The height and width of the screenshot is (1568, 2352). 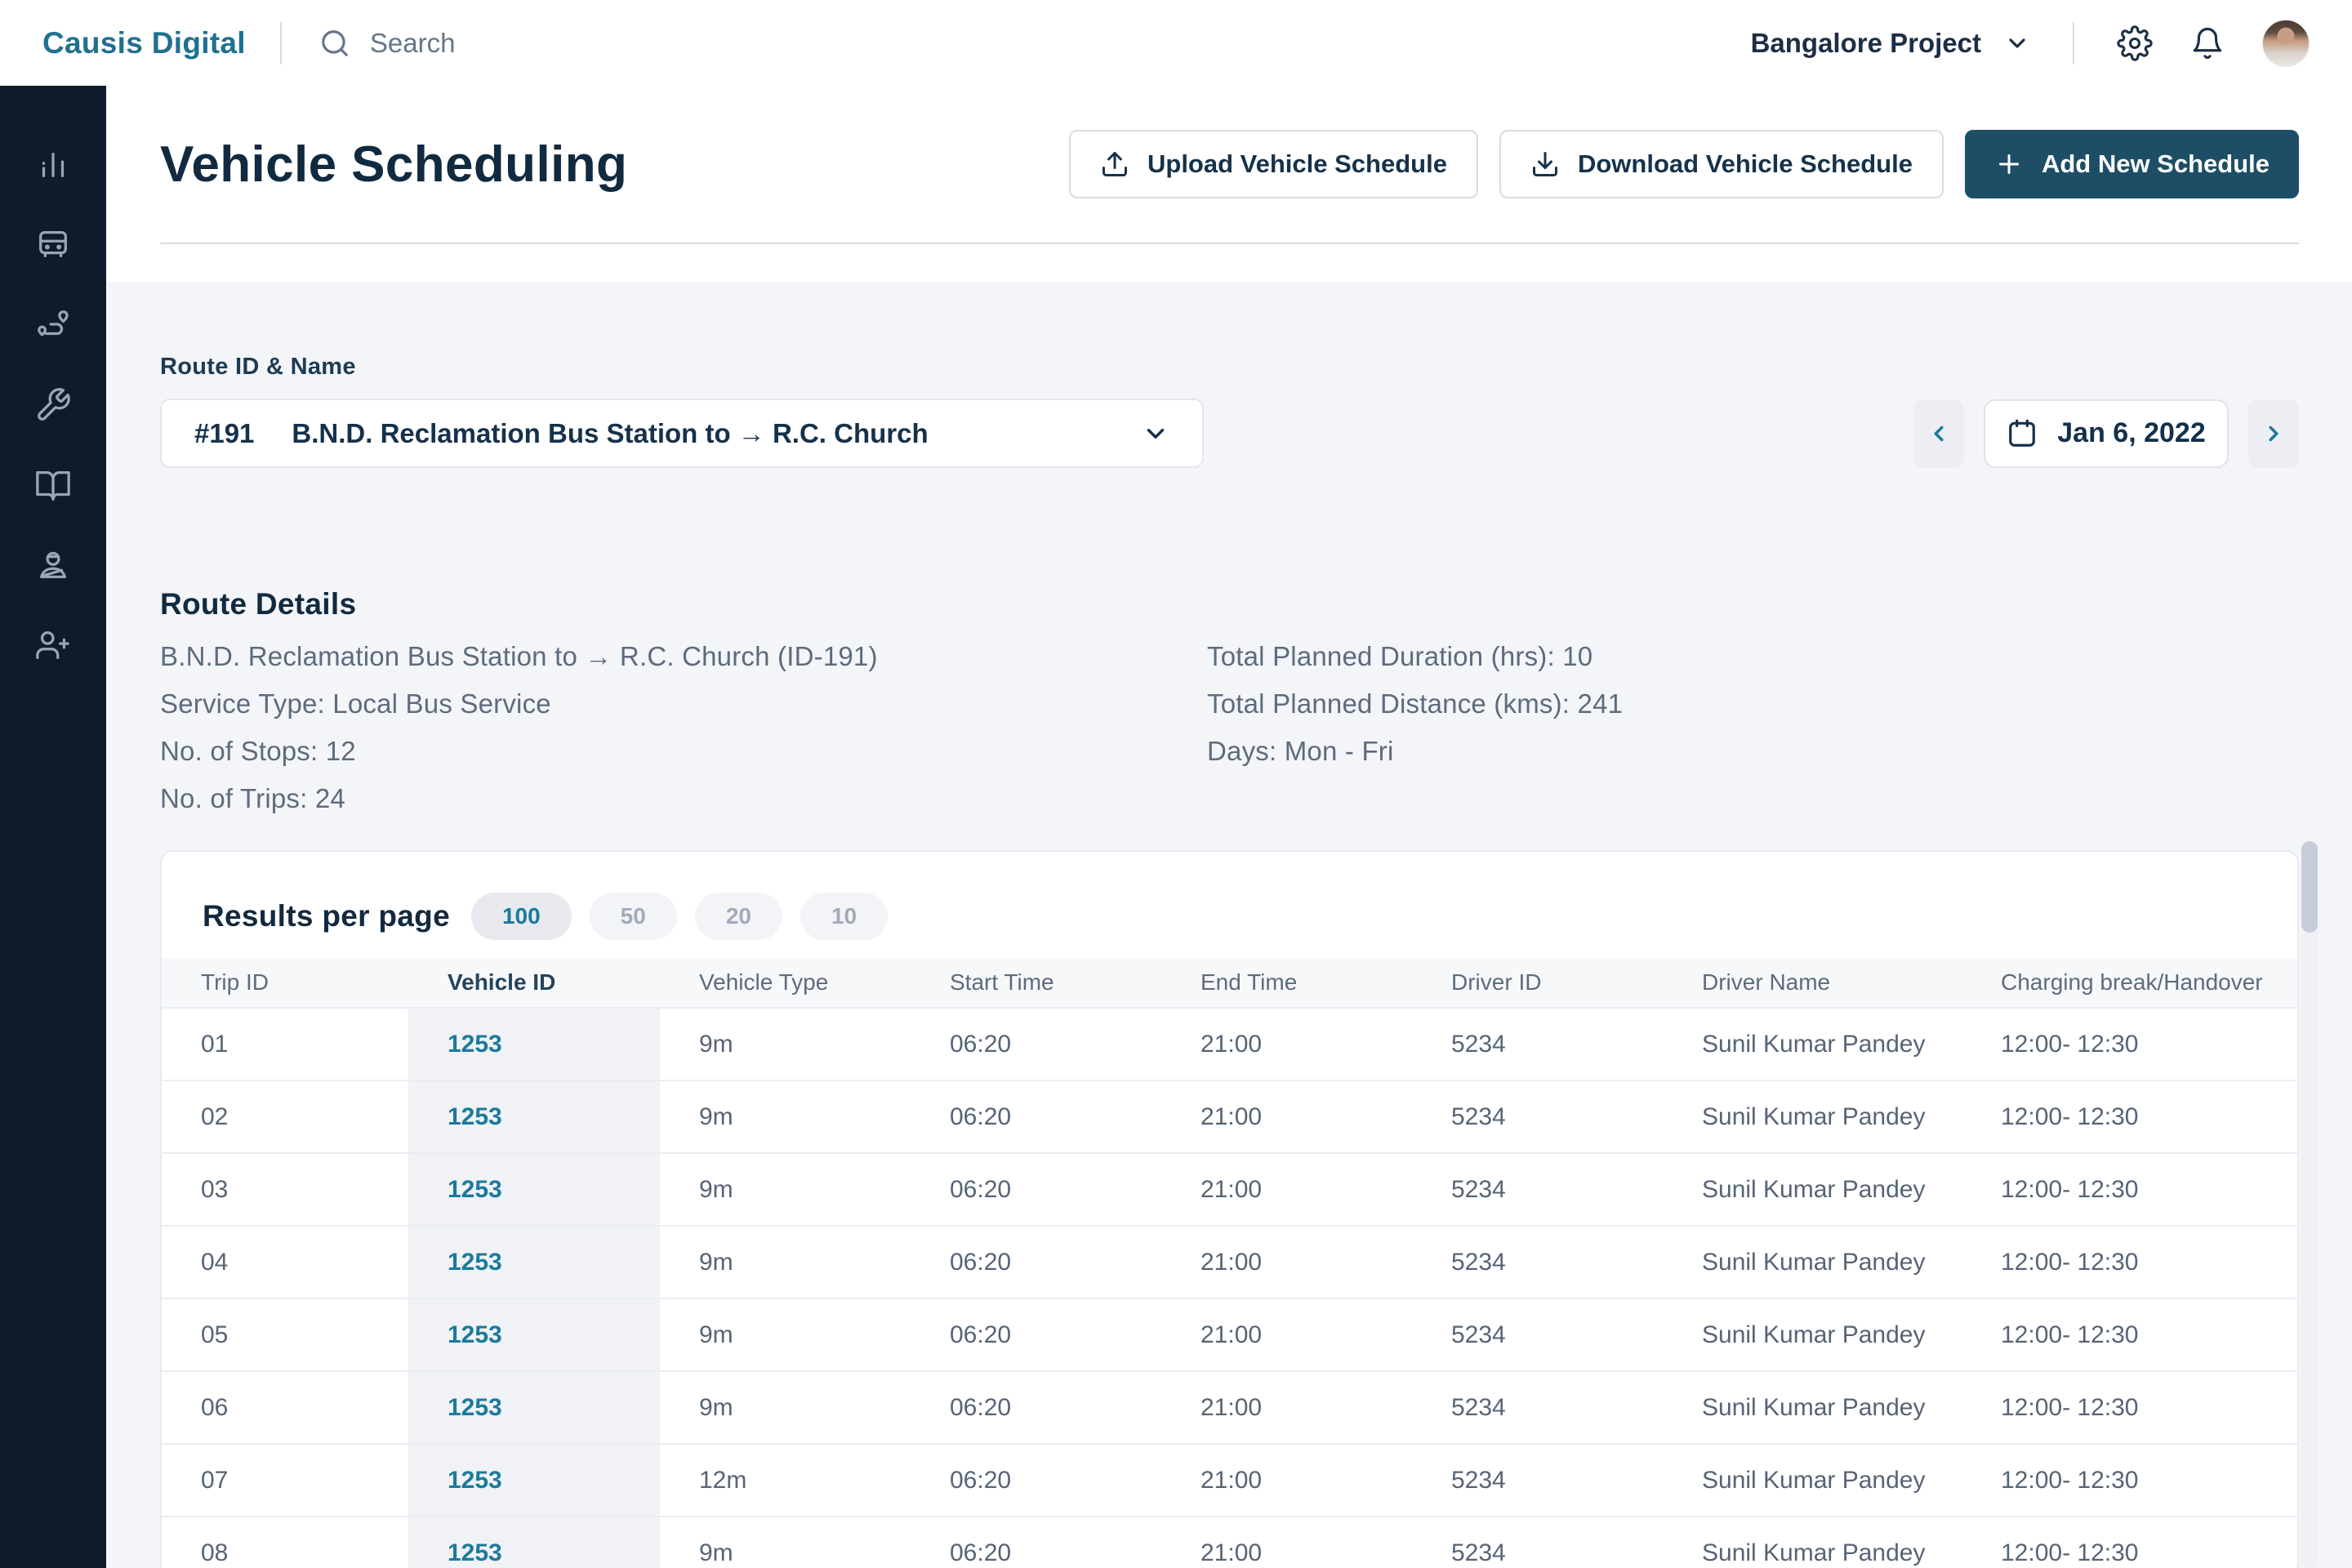 I want to click on plus-icon, so click(x=2008, y=164).